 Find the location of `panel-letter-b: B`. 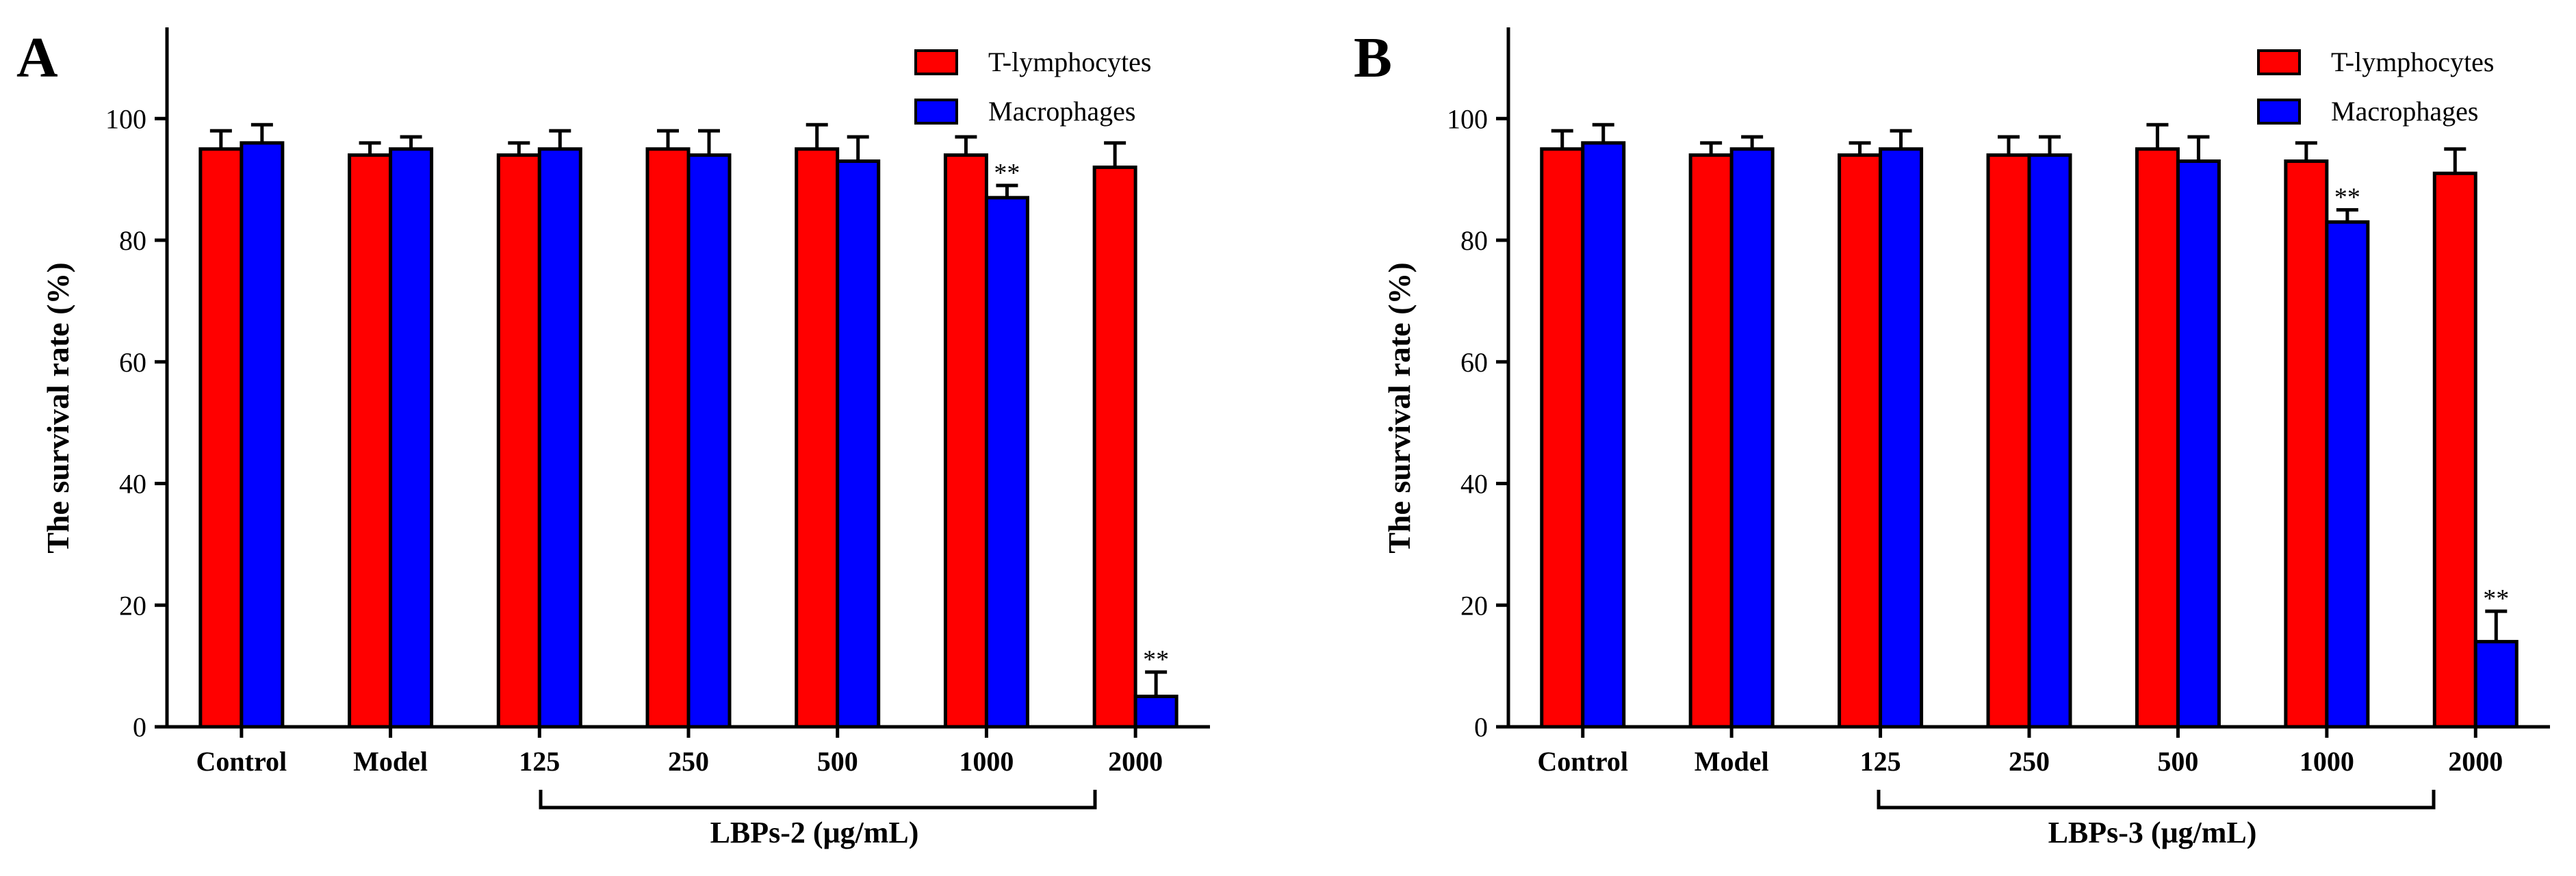

panel-letter-b: B is located at coordinates (1373, 58).